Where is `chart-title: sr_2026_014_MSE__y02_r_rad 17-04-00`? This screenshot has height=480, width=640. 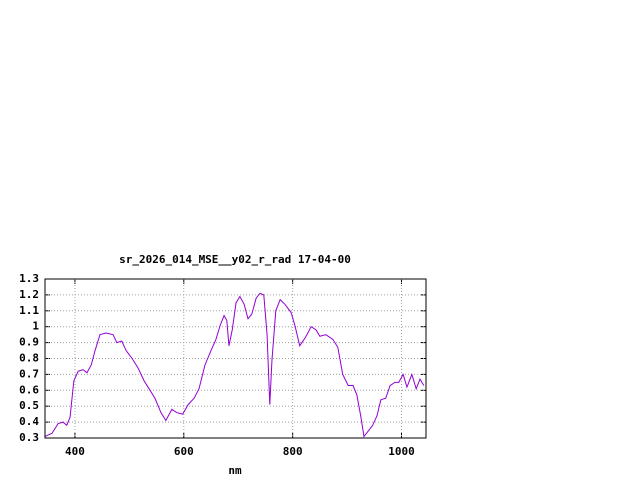 chart-title: sr_2026_014_MSE__y02_r_rad 17-04-00 is located at coordinates (235, 259).